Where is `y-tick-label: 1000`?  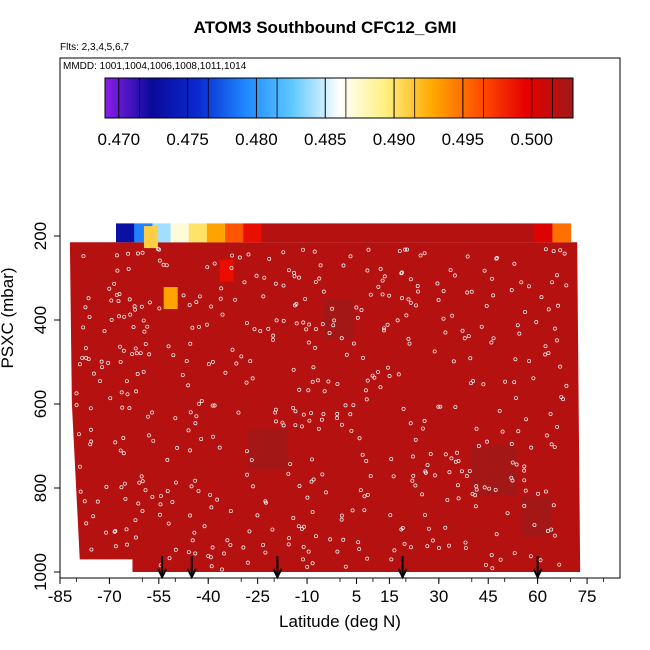 y-tick-label: 1000 is located at coordinates (40, 572).